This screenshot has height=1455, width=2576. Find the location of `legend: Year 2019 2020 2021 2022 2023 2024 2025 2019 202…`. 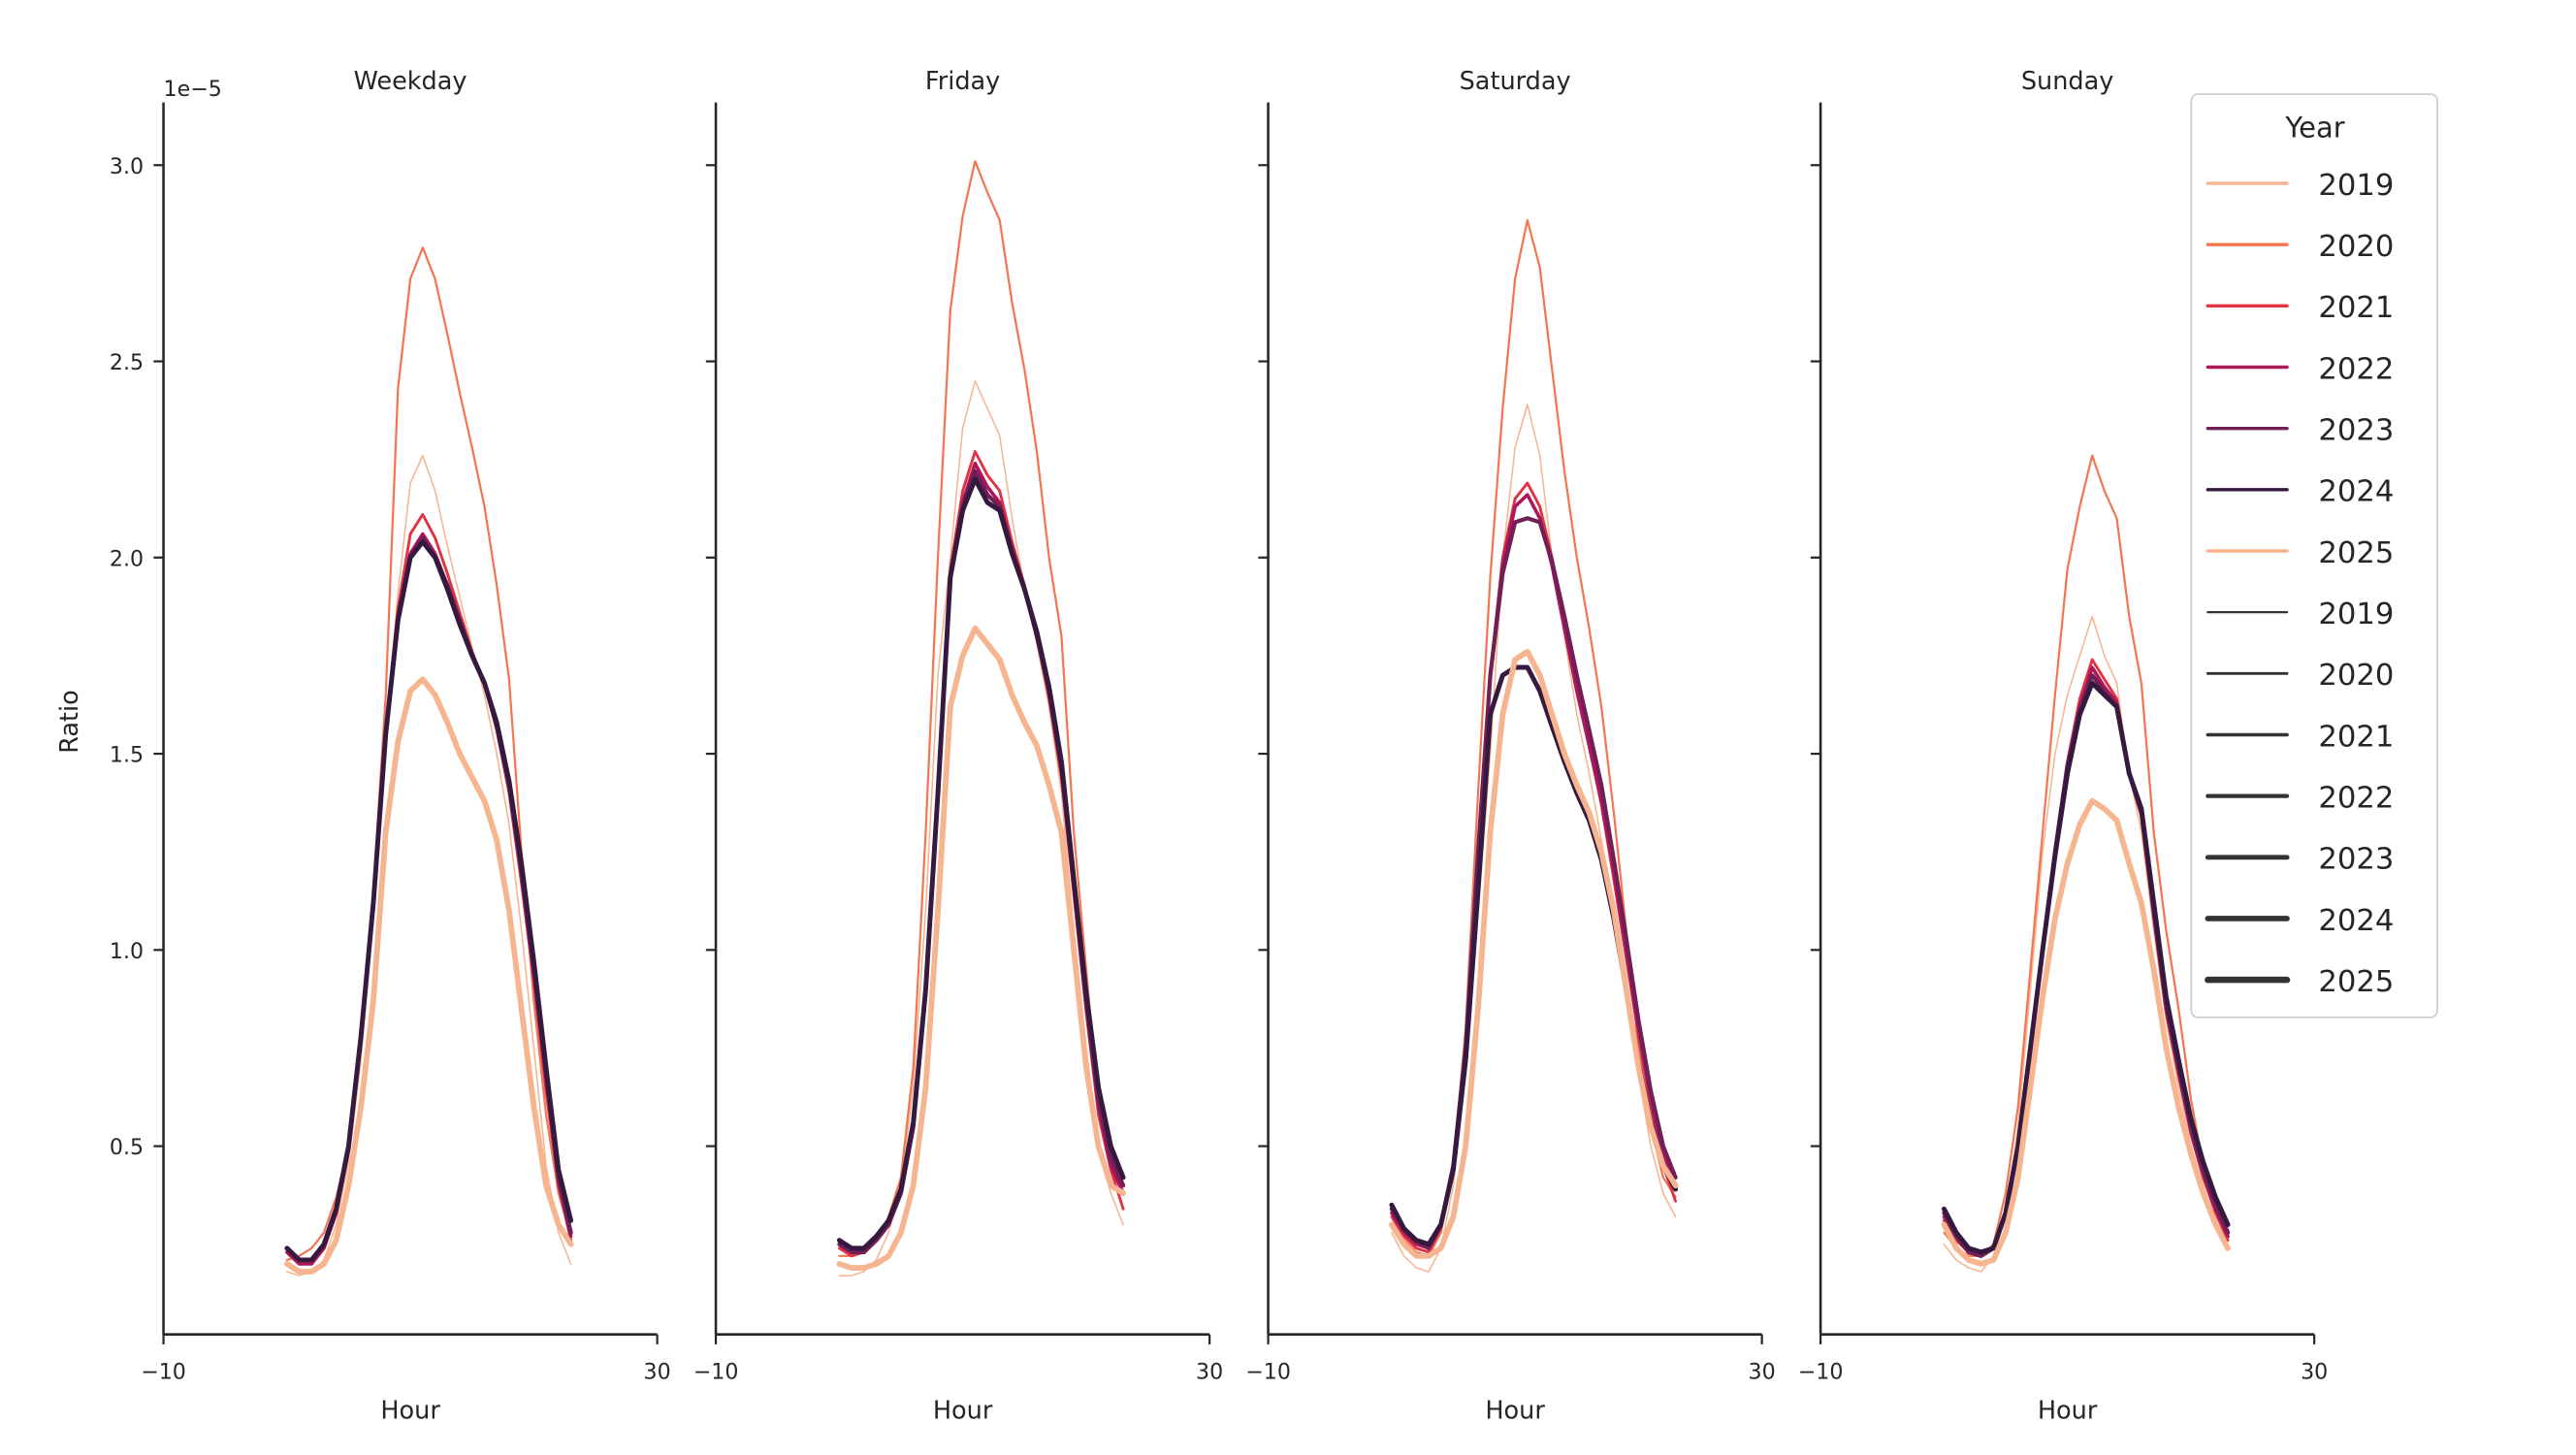

legend: Year 2019 2020 2021 2022 2023 2024 2025 2019 202… is located at coordinates (2314, 555).